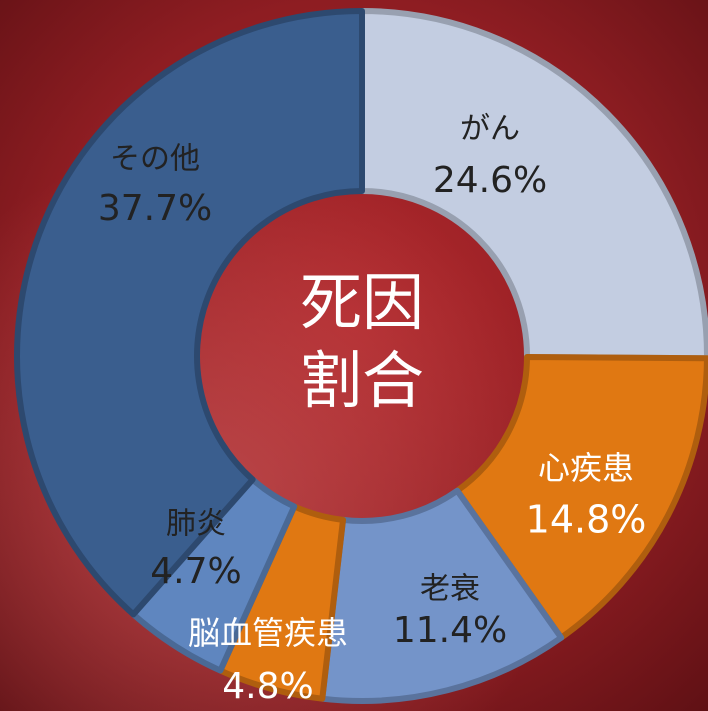  Describe the element at coordinates (362, 302) in the screenshot. I see `center-title: 死因` at that location.